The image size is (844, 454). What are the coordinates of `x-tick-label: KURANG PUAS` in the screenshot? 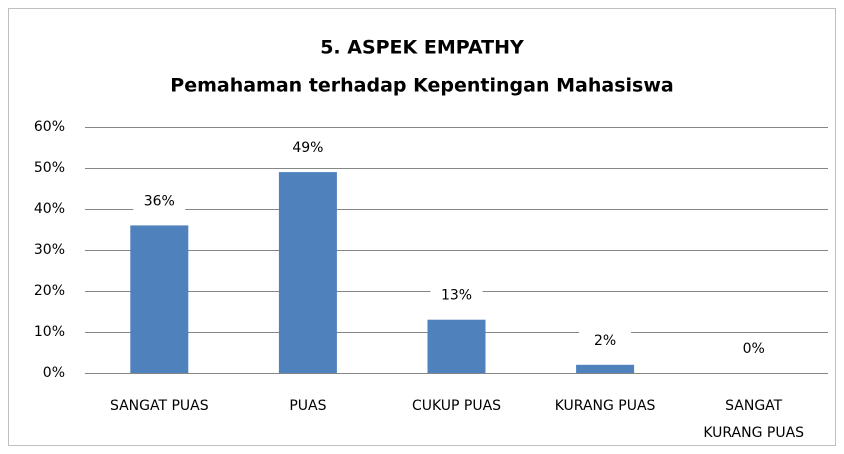 It's located at (605, 406).